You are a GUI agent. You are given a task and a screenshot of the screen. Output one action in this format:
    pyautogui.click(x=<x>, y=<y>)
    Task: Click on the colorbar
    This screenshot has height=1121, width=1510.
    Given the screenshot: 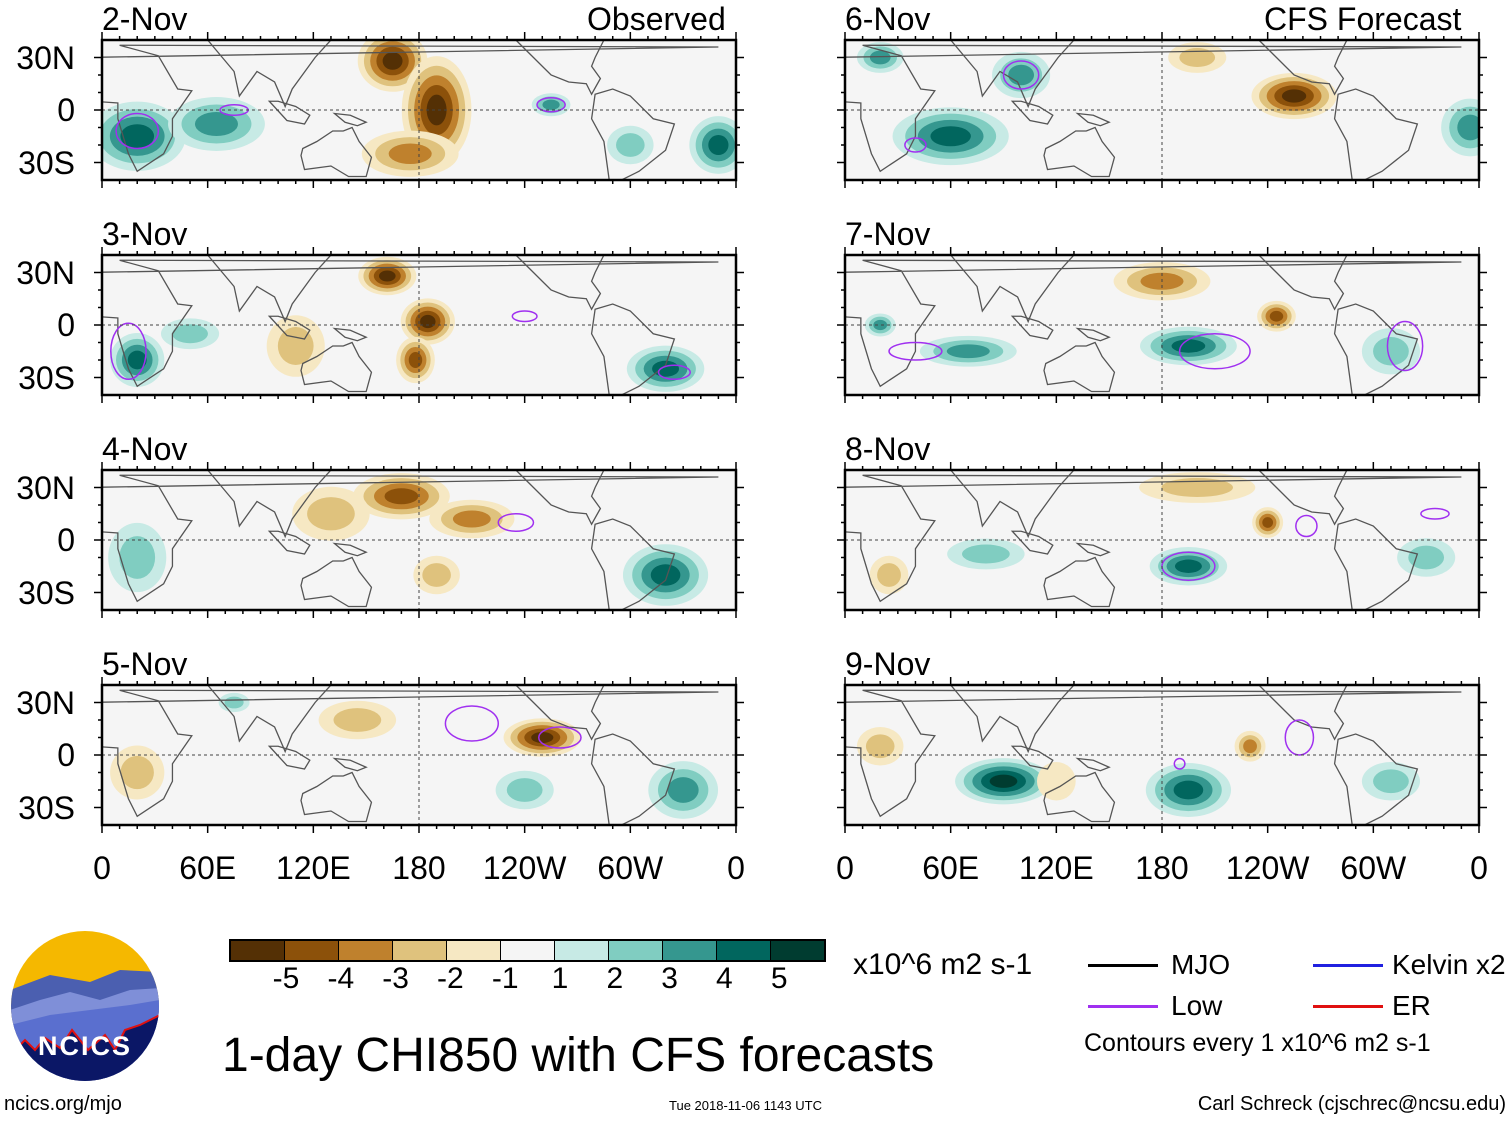 What is the action you would take?
    pyautogui.click(x=527, y=950)
    